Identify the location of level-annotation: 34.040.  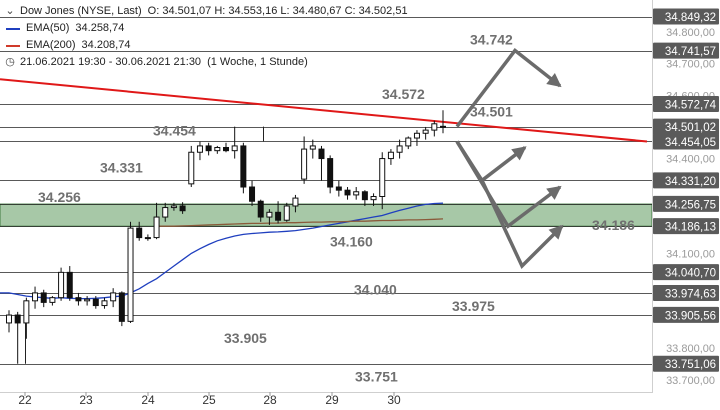
(375, 289).